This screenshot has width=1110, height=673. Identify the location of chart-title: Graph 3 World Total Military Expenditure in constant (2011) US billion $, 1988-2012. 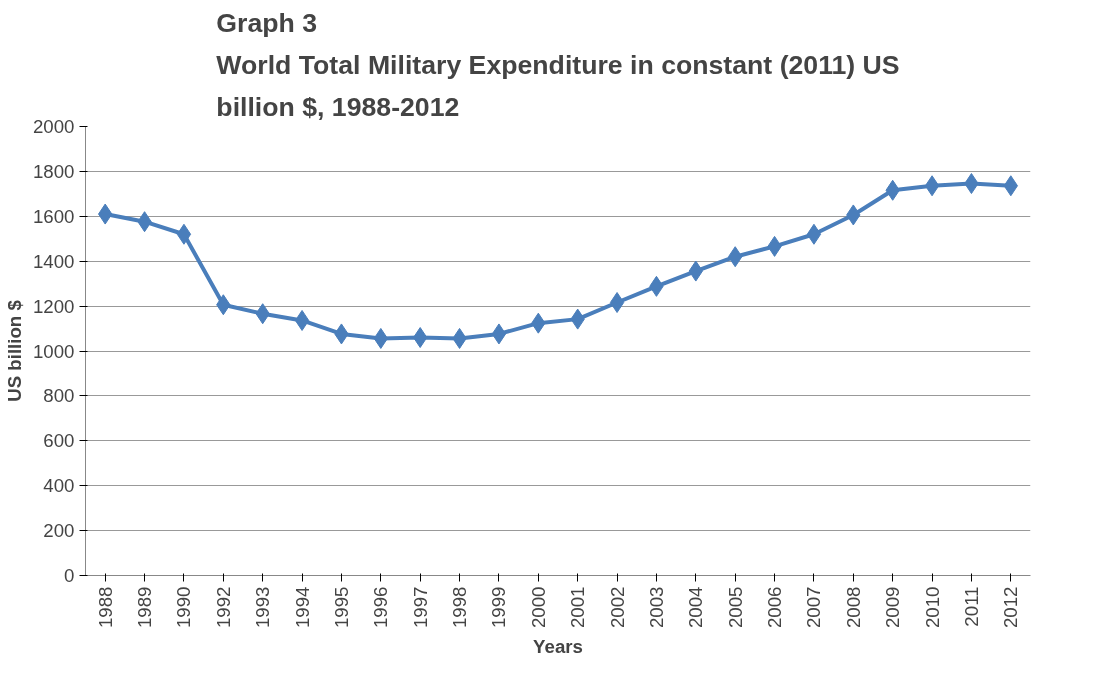
(558, 64).